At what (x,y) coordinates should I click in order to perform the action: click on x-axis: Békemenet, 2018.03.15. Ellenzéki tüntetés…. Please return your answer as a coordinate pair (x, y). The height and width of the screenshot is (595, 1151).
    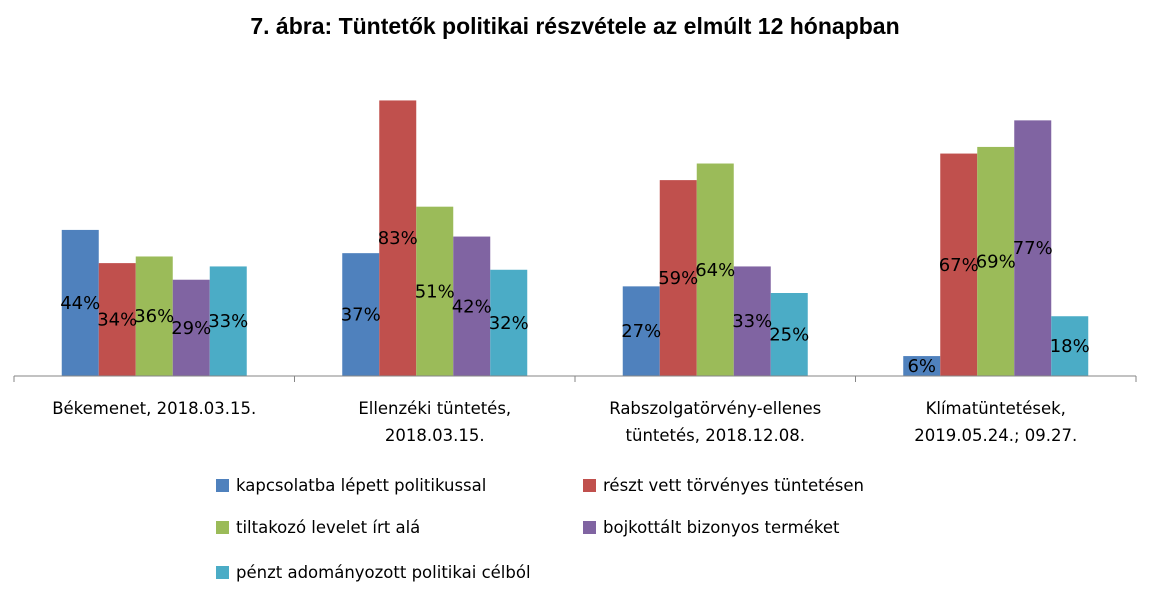
    Looking at the image, I should click on (575, 410).